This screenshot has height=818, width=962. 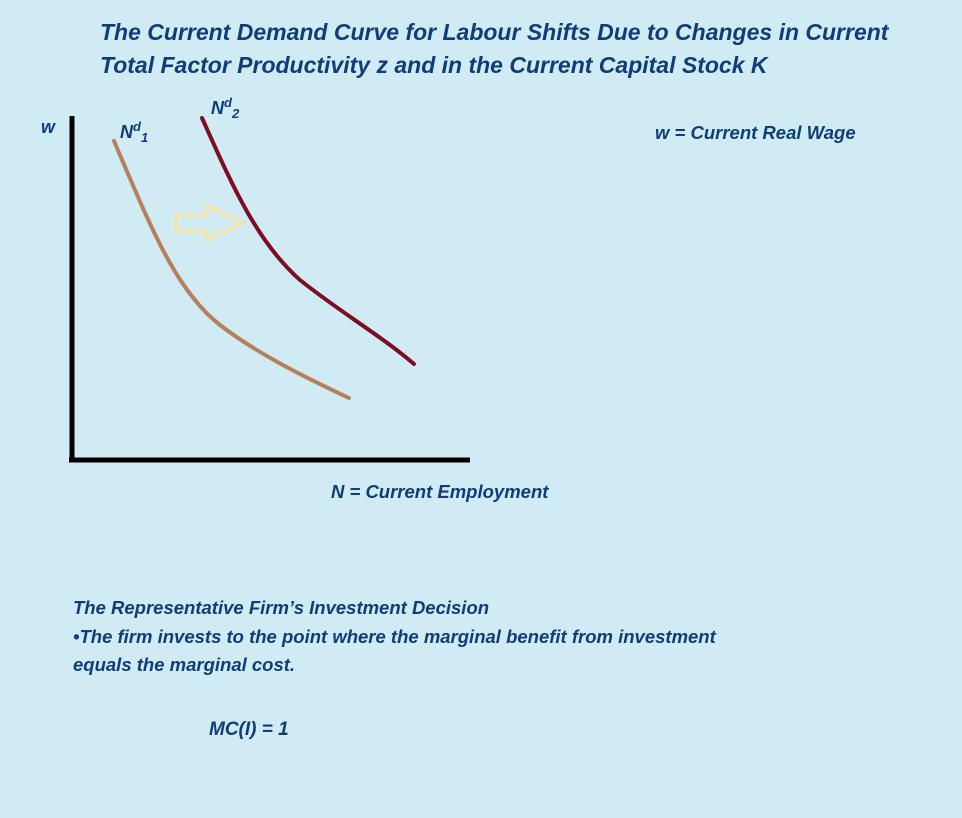 I want to click on curve-1-label-sub: 1, so click(x=144, y=137).